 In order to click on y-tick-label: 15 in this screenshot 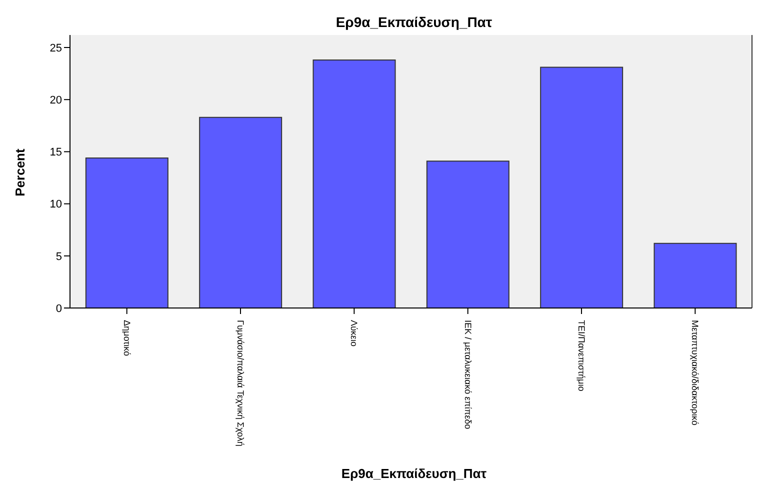, I will do `click(56, 152)`.